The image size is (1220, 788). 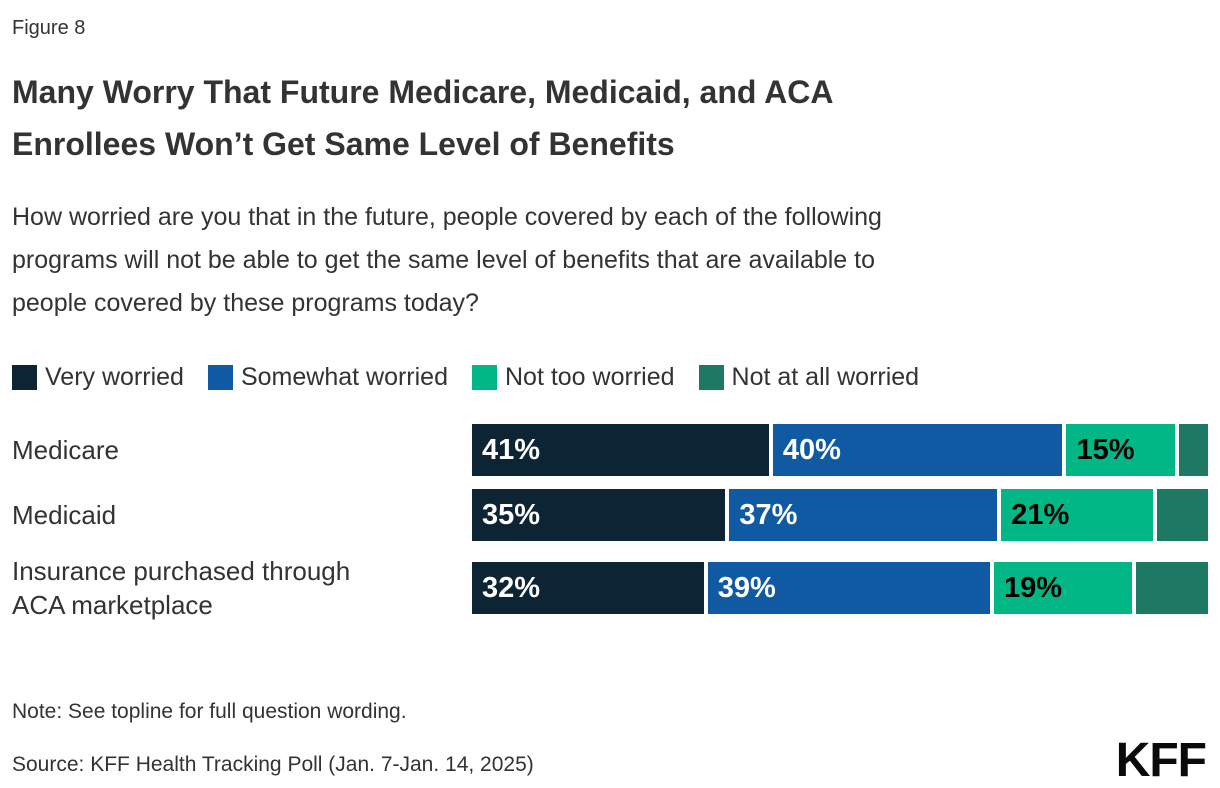 I want to click on bar-row: Medicaid 35% 37% 21%, so click(x=610, y=515).